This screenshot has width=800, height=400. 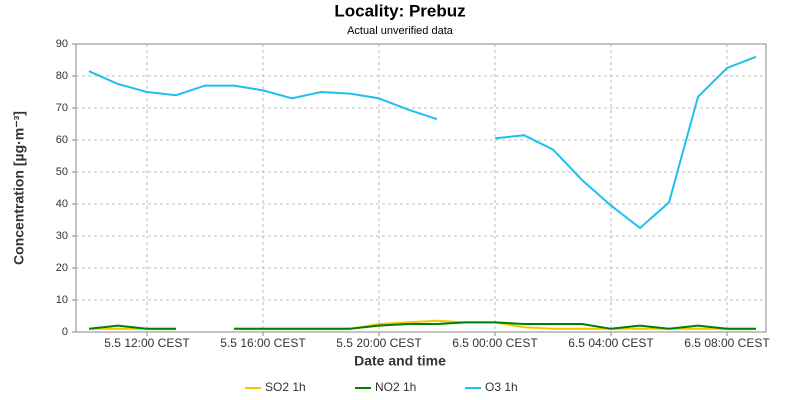 What do you see at coordinates (62, 172) in the screenshot?
I see `y-tick-label: 50` at bounding box center [62, 172].